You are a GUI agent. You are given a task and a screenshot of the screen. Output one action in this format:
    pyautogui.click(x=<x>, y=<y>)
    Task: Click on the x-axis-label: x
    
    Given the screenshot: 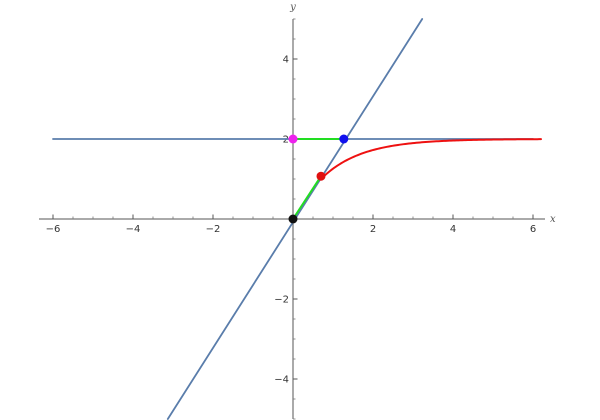 What is the action you would take?
    pyautogui.click(x=553, y=219)
    